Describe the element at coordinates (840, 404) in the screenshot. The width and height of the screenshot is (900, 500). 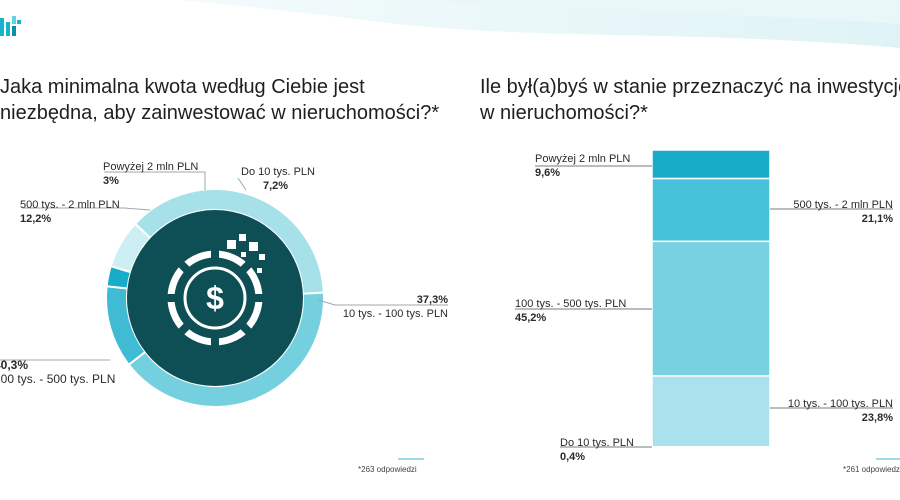
I see `bar-label-text: 10 tys. - 100 tys. PLN` at that location.